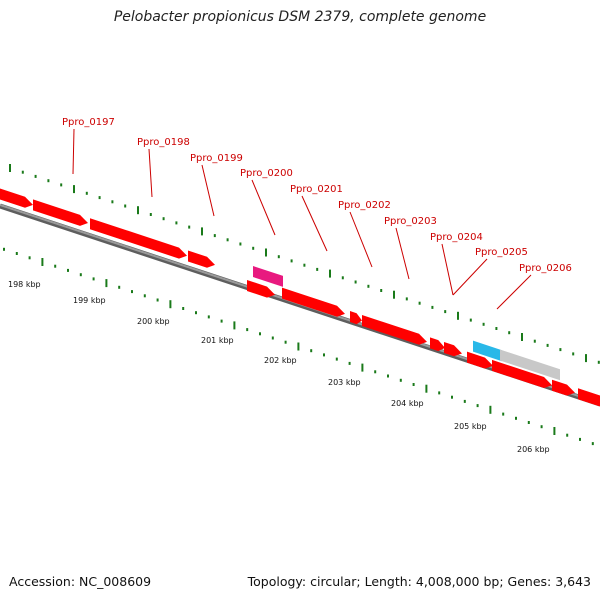 This screenshot has width=600, height=600. I want to click on gene-label: Ppro_0206, so click(545, 268).